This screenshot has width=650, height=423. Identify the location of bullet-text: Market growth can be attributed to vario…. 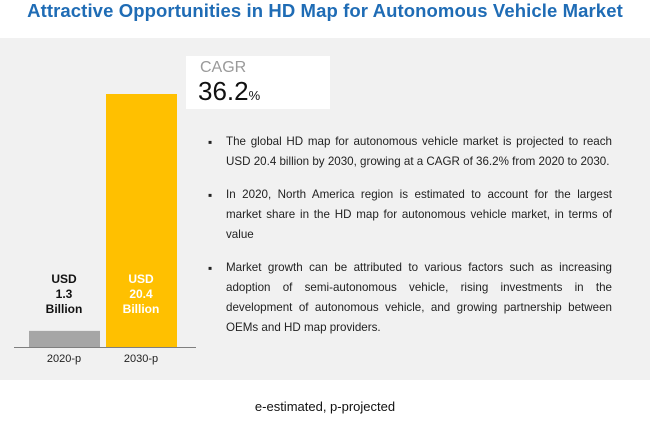
(419, 297).